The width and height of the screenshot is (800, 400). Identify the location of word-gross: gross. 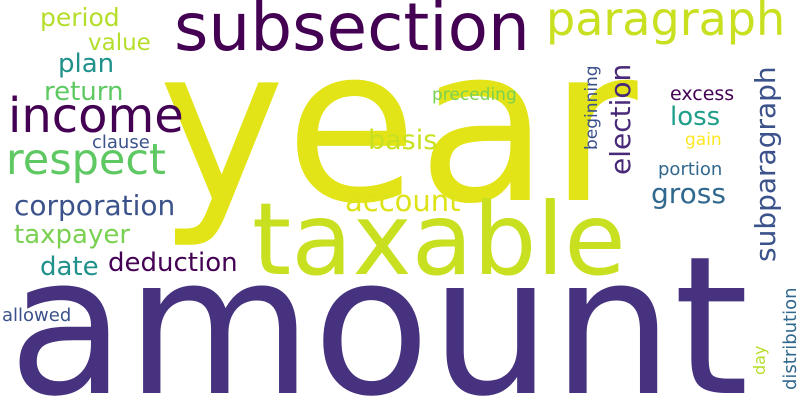
(688, 193).